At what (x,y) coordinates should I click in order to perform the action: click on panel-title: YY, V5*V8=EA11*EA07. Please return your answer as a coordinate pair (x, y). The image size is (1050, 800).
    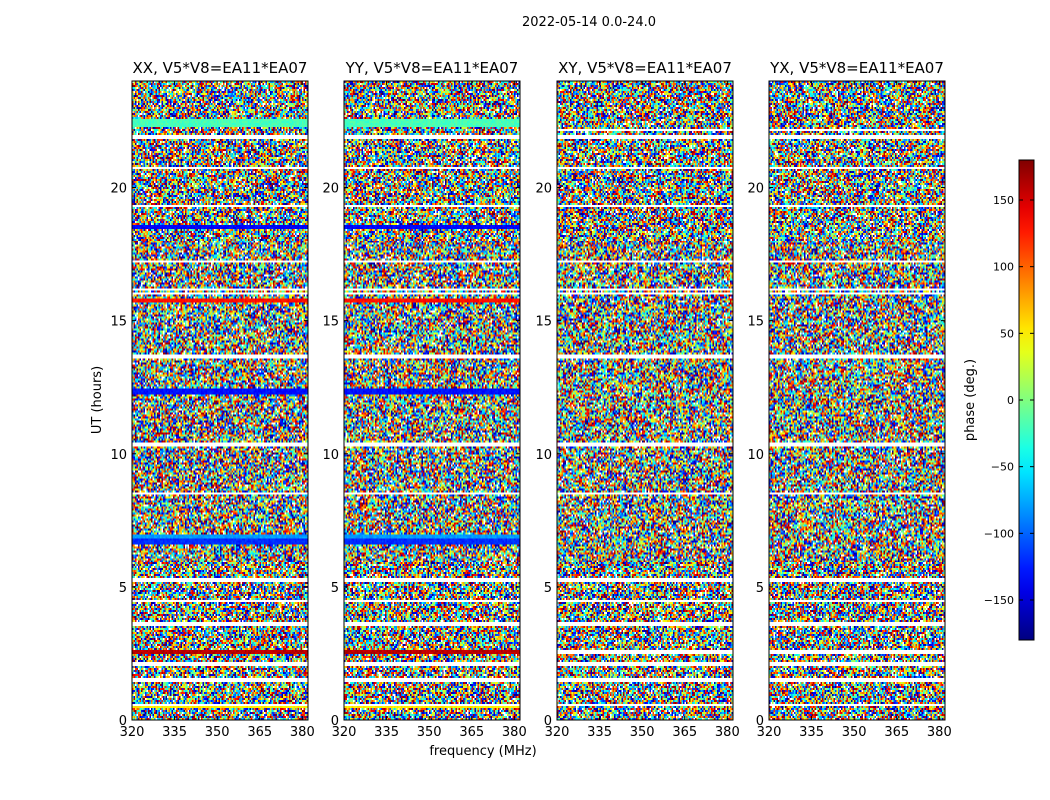
    Looking at the image, I should click on (432, 68).